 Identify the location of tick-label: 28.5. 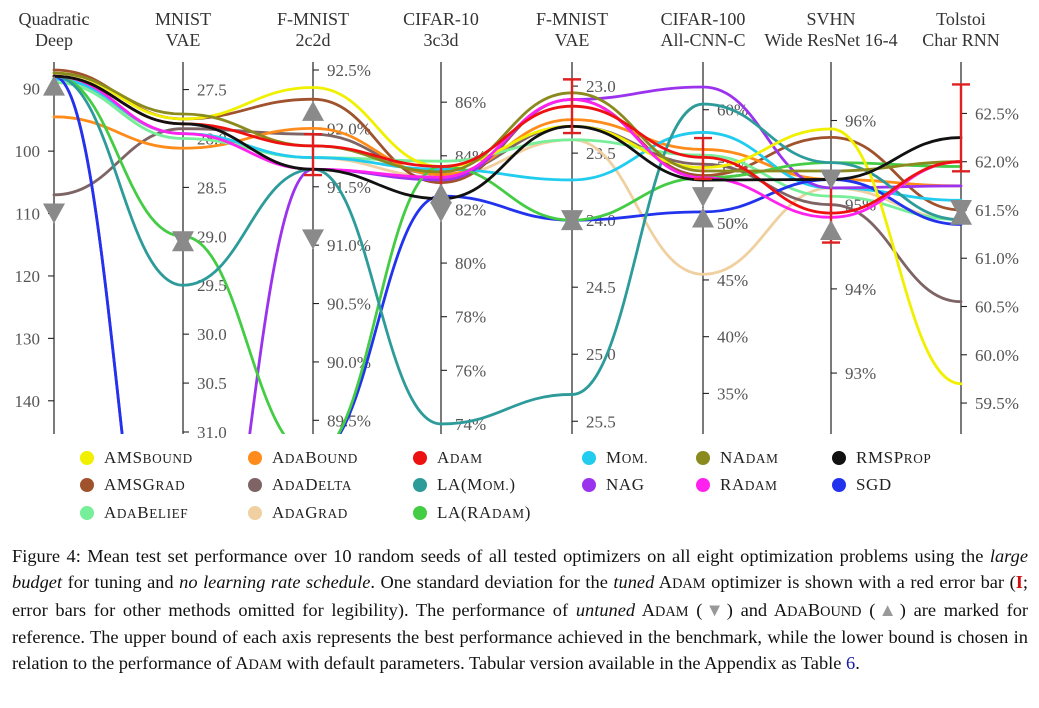
(212, 187).